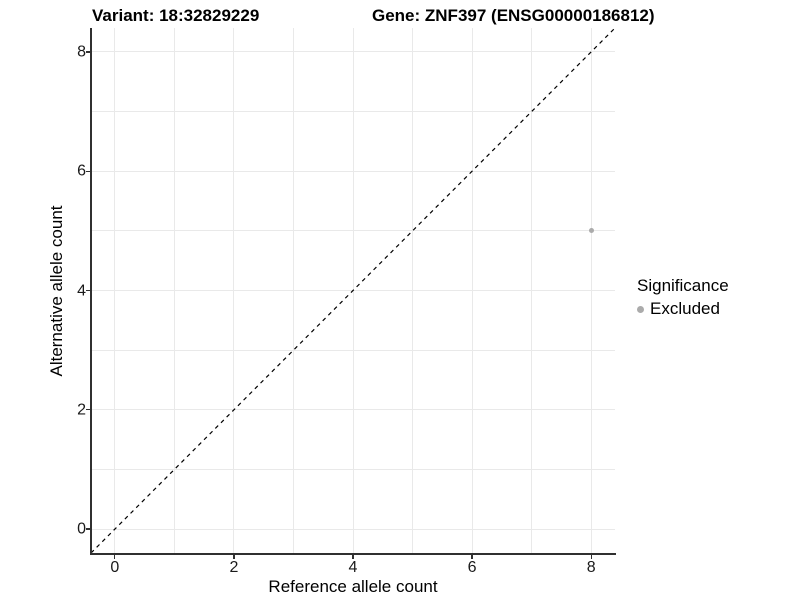 This screenshot has height=600, width=800. Describe the element at coordinates (91, 291) in the screenshot. I see `y-axis-line` at that location.